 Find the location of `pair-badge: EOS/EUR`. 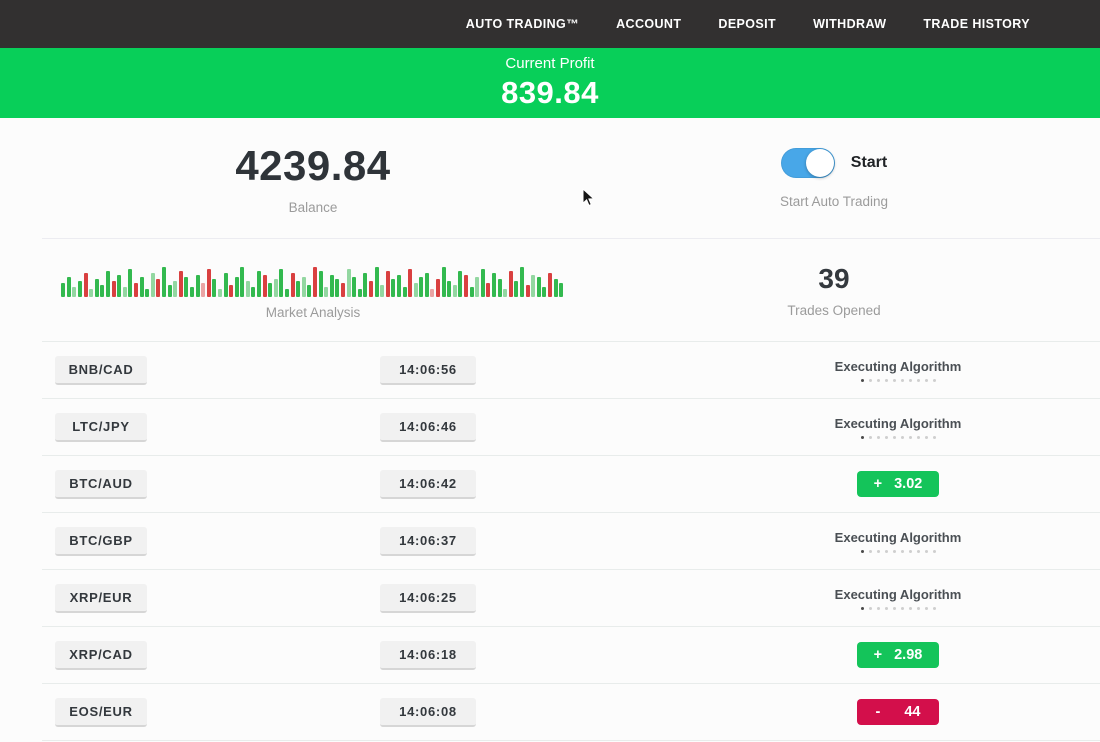

pair-badge: EOS/EUR is located at coordinates (101, 712).